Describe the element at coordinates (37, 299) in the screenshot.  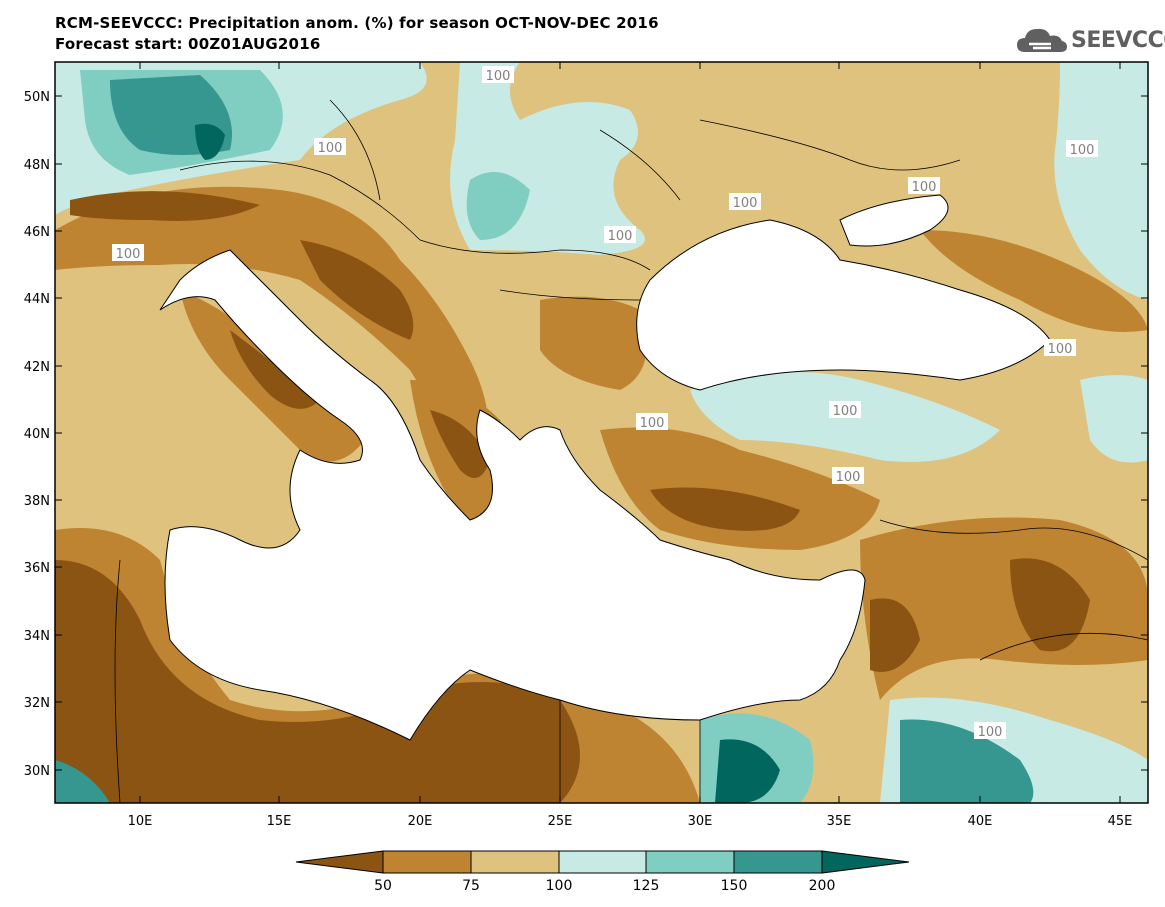
I see `lat-tick-label: 44N` at that location.